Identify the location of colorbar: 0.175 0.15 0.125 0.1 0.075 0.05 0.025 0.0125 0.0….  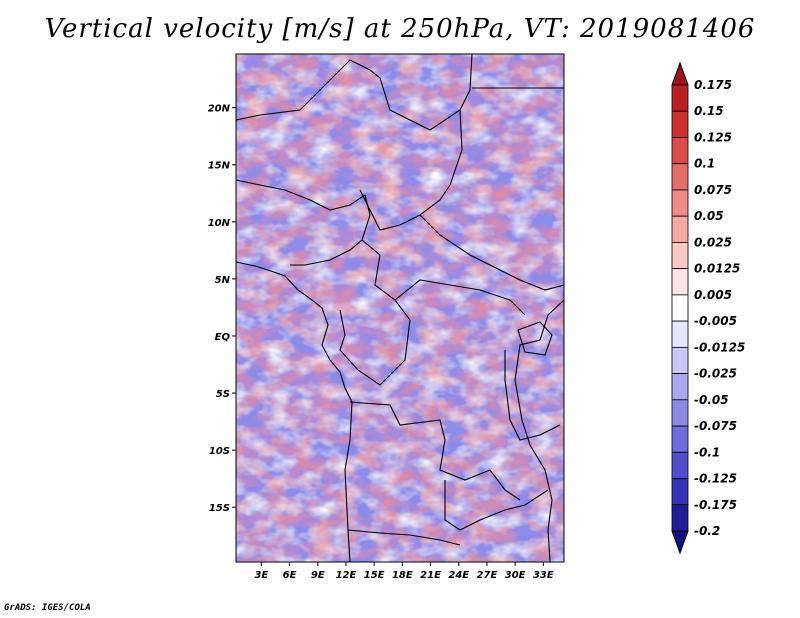
(708, 308).